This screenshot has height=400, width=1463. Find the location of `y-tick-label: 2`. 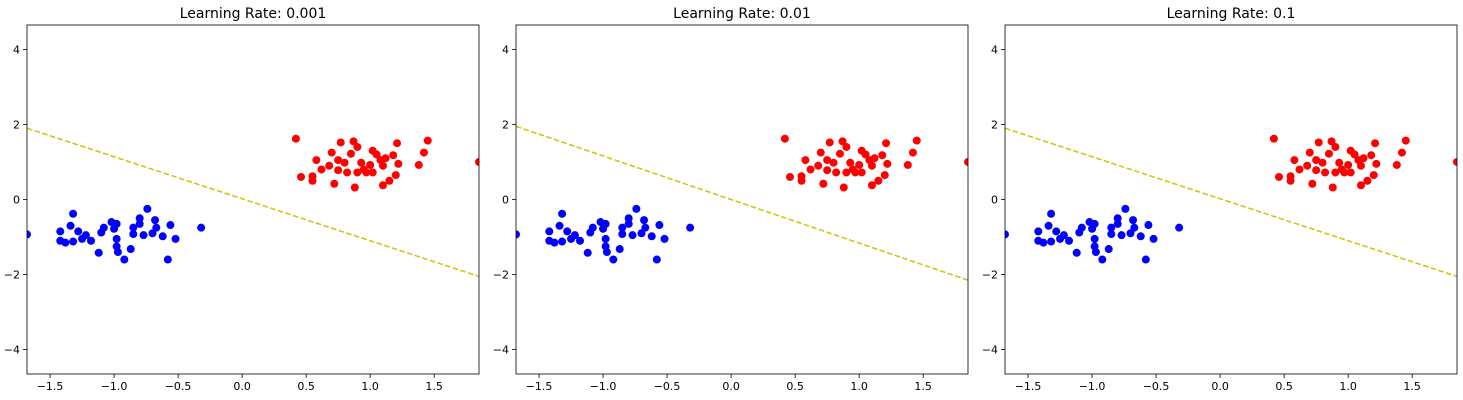

y-tick-label: 2 is located at coordinates (16, 124).